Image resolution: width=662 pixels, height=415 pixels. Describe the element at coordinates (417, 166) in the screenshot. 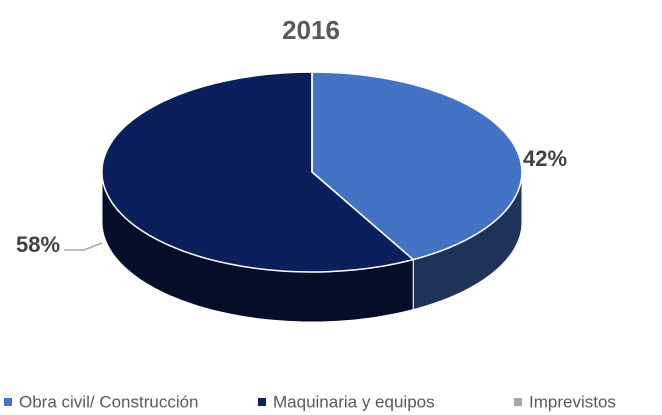

I see `pie-slice` at that location.